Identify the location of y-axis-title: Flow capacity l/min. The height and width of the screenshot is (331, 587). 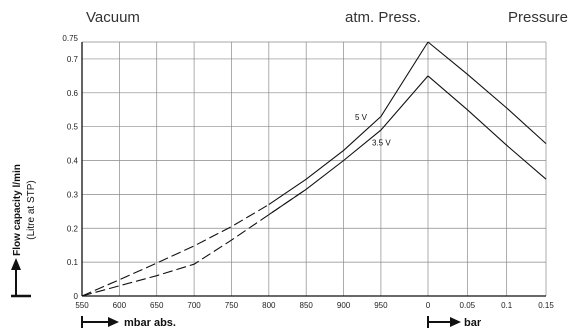
(17, 210).